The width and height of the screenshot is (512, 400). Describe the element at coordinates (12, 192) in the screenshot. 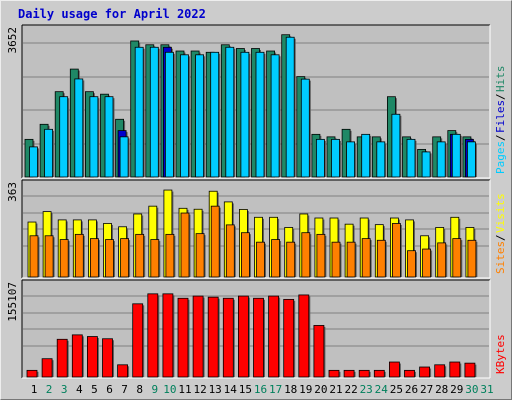

I see `panel-1-ymax-label: 363` at that location.